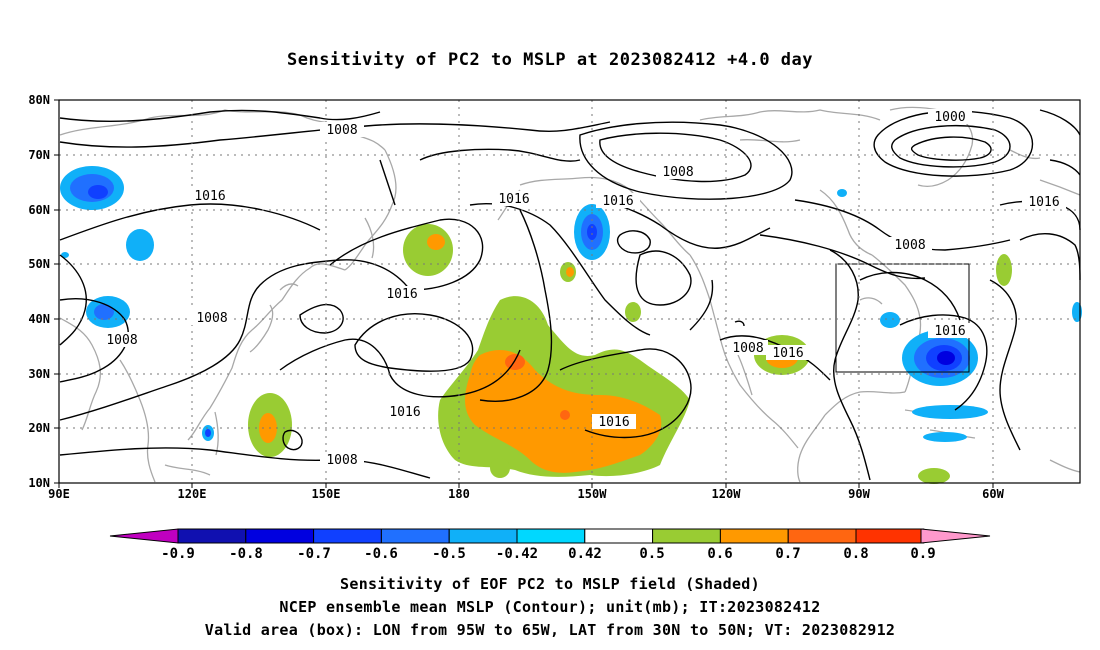 The height and width of the screenshot is (650, 1100). What do you see at coordinates (246, 554) in the screenshot?
I see `colorbar-tick-label: -0.8` at bounding box center [246, 554].